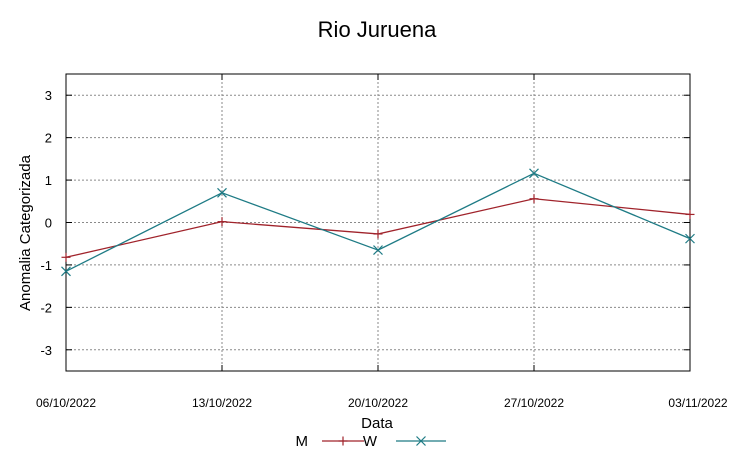  What do you see at coordinates (534, 403) in the screenshot?
I see `x-tick-label: 27/10/2022` at bounding box center [534, 403].